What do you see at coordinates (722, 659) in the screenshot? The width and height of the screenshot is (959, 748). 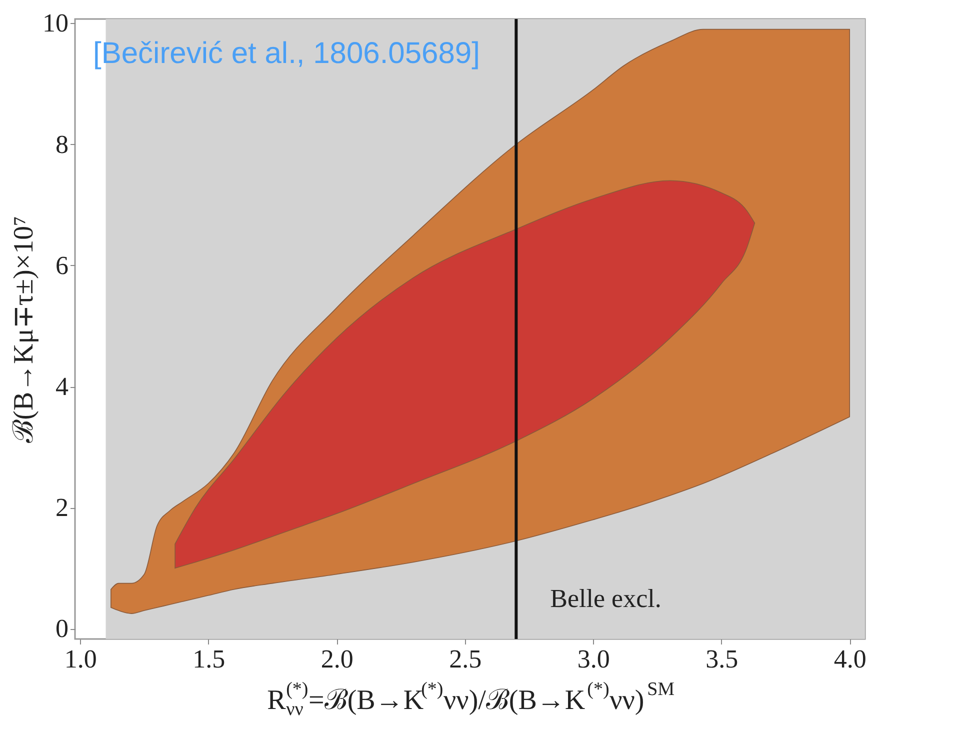 I see `x-tick-label: 3.5` at bounding box center [722, 659].